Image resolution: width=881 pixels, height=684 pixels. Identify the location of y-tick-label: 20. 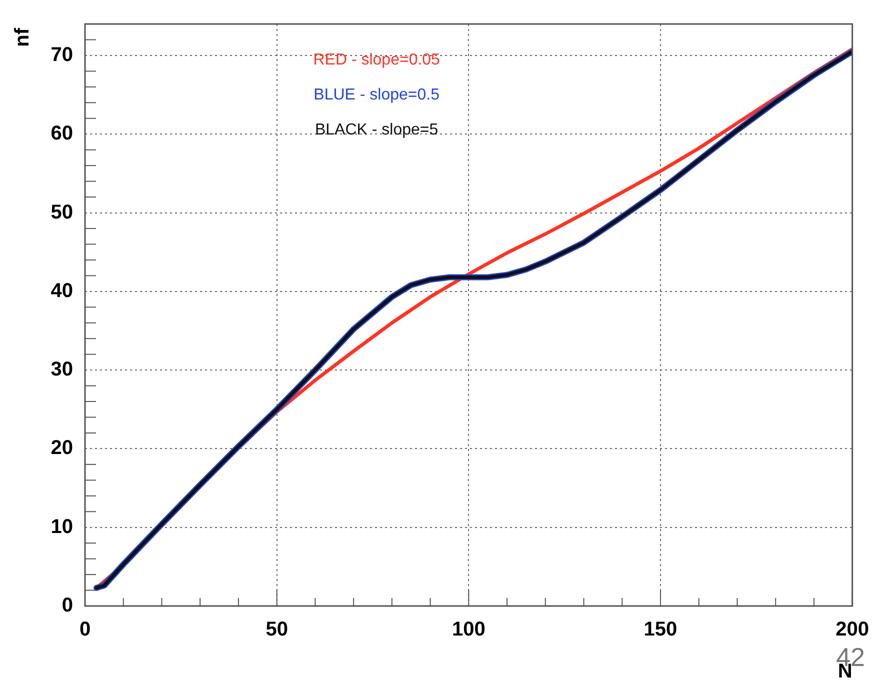
(61, 448).